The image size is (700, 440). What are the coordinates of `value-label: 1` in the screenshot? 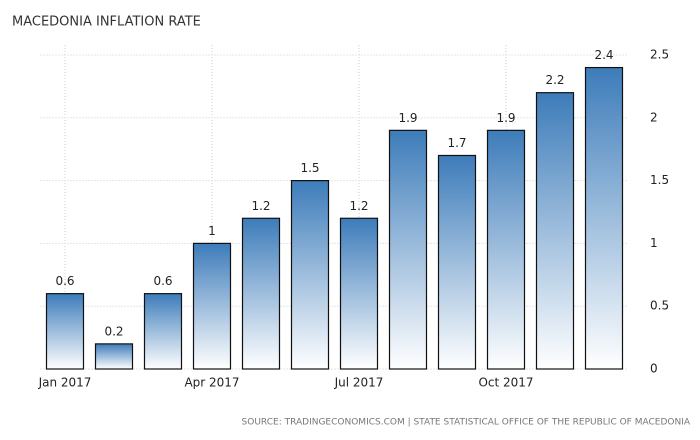 It's located at (212, 231).